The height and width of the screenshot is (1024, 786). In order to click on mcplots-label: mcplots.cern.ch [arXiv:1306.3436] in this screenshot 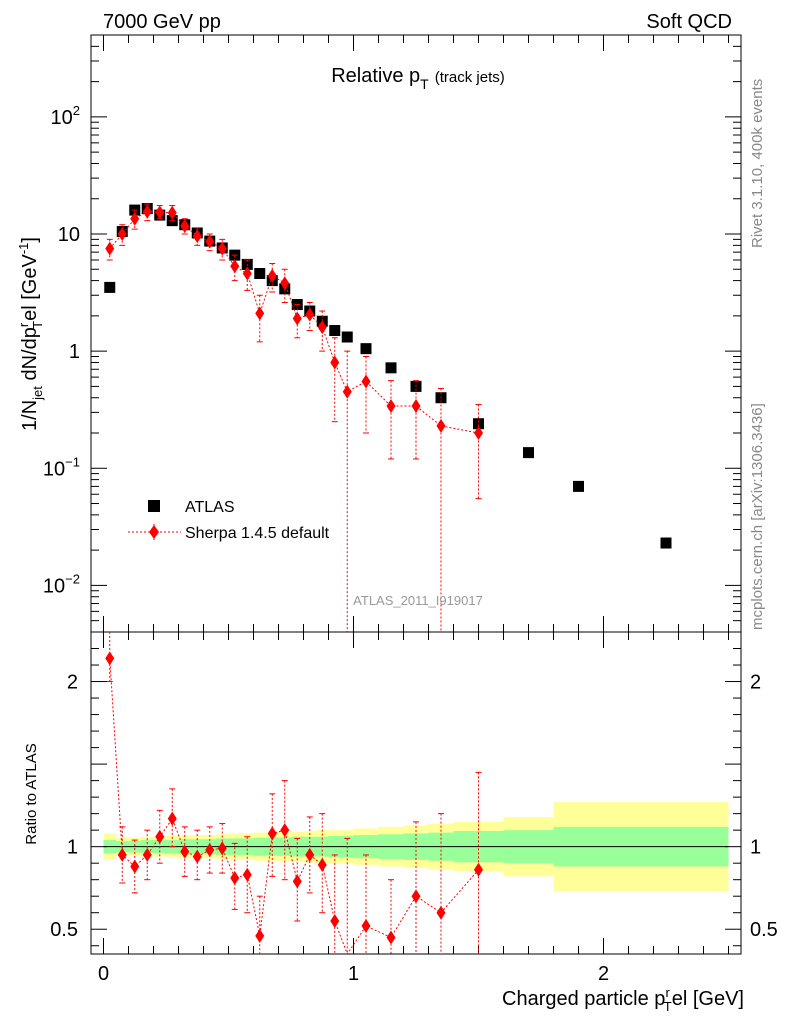, I will do `click(757, 516)`.